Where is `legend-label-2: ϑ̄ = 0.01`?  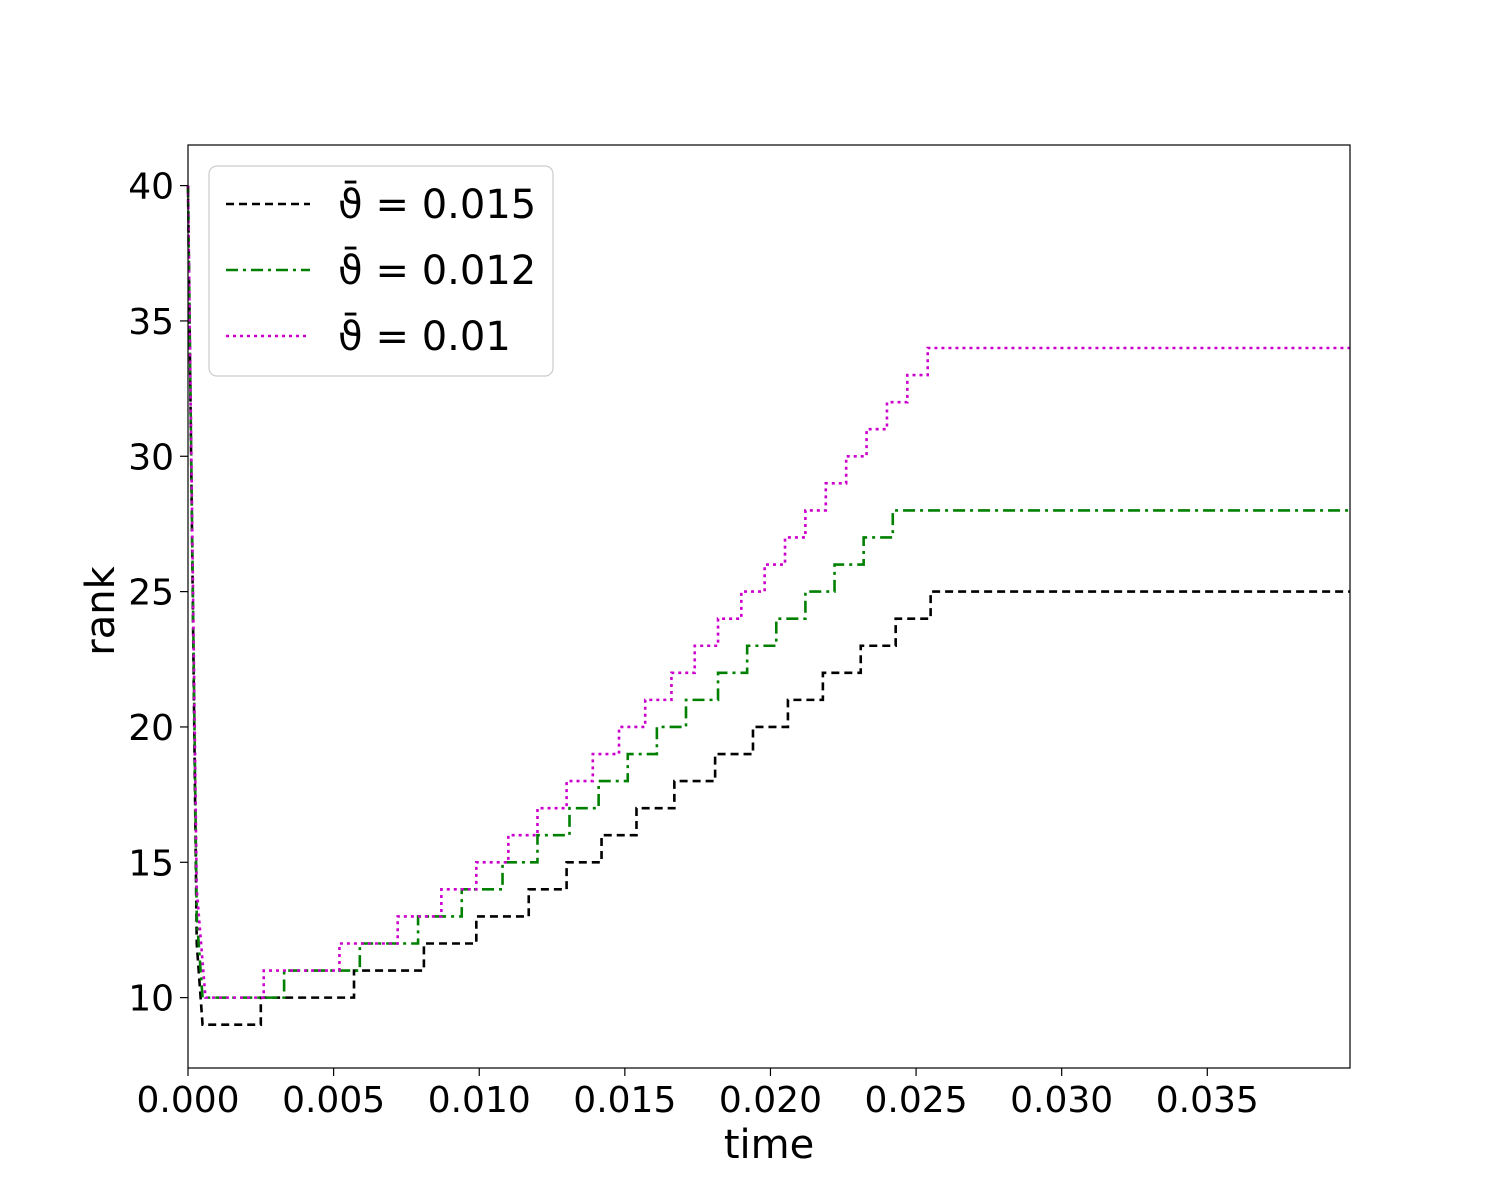
legend-label-2: ϑ̄ = 0.01 is located at coordinates (424, 336).